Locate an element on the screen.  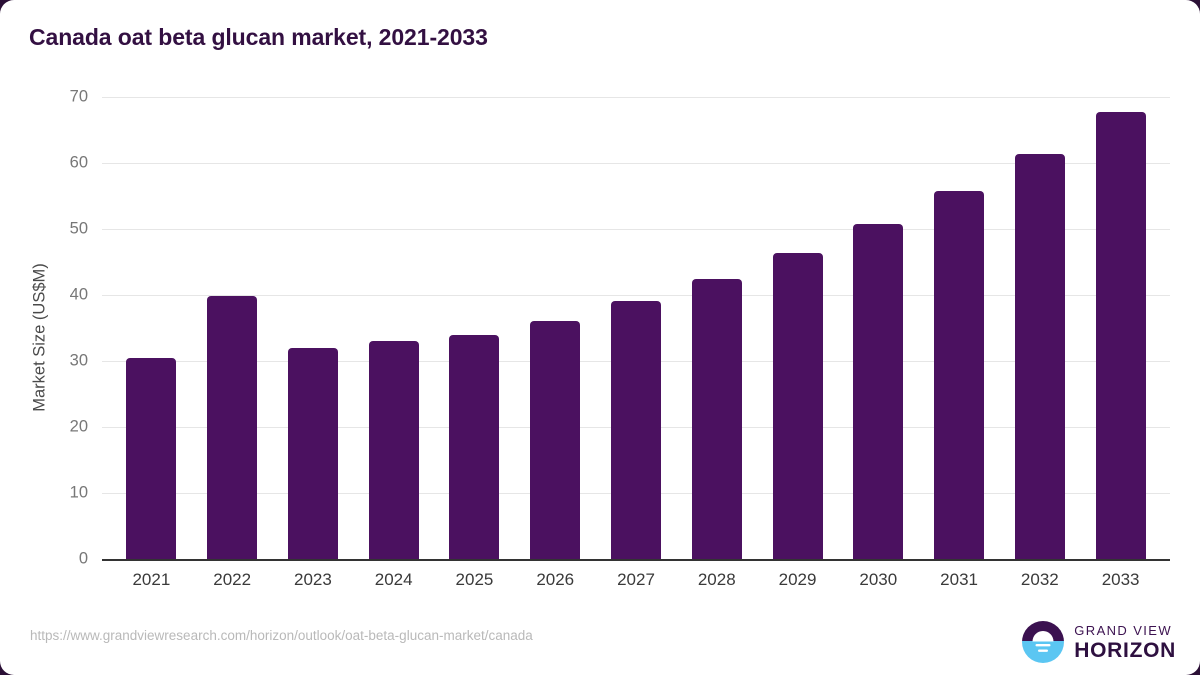
x-tick-label: 2029 is located at coordinates (797, 579).